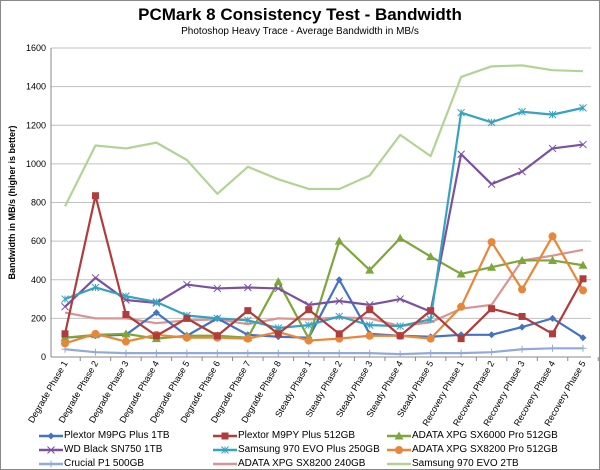 The height and width of the screenshot is (470, 600). I want to click on legend-label: WD Black SN750 1TB, so click(113, 449).